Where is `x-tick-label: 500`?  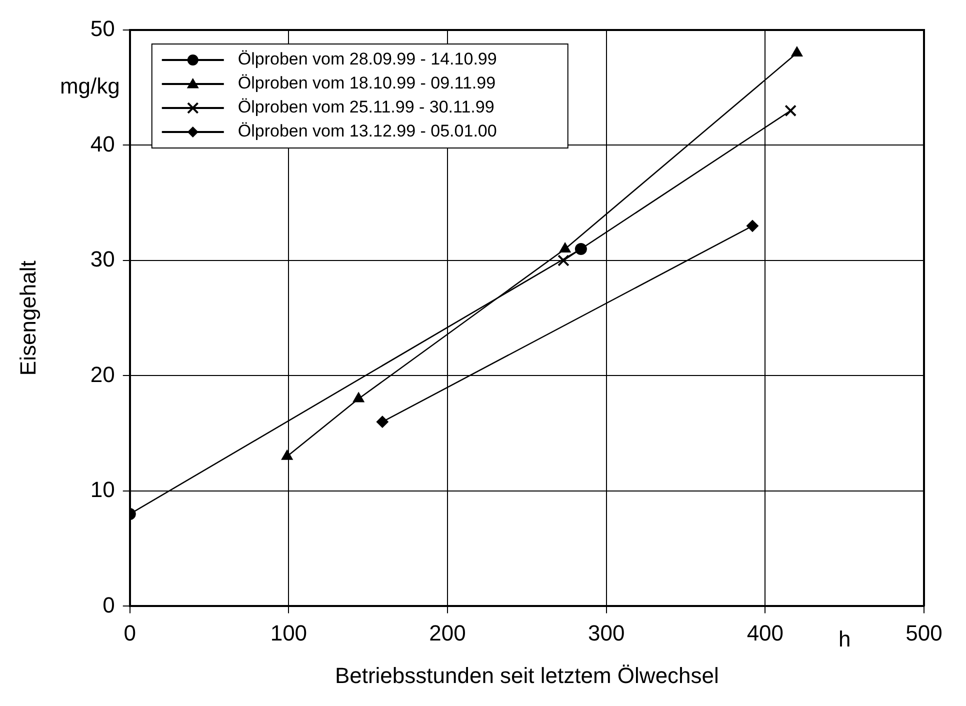
x-tick-label: 500 is located at coordinates (924, 633).